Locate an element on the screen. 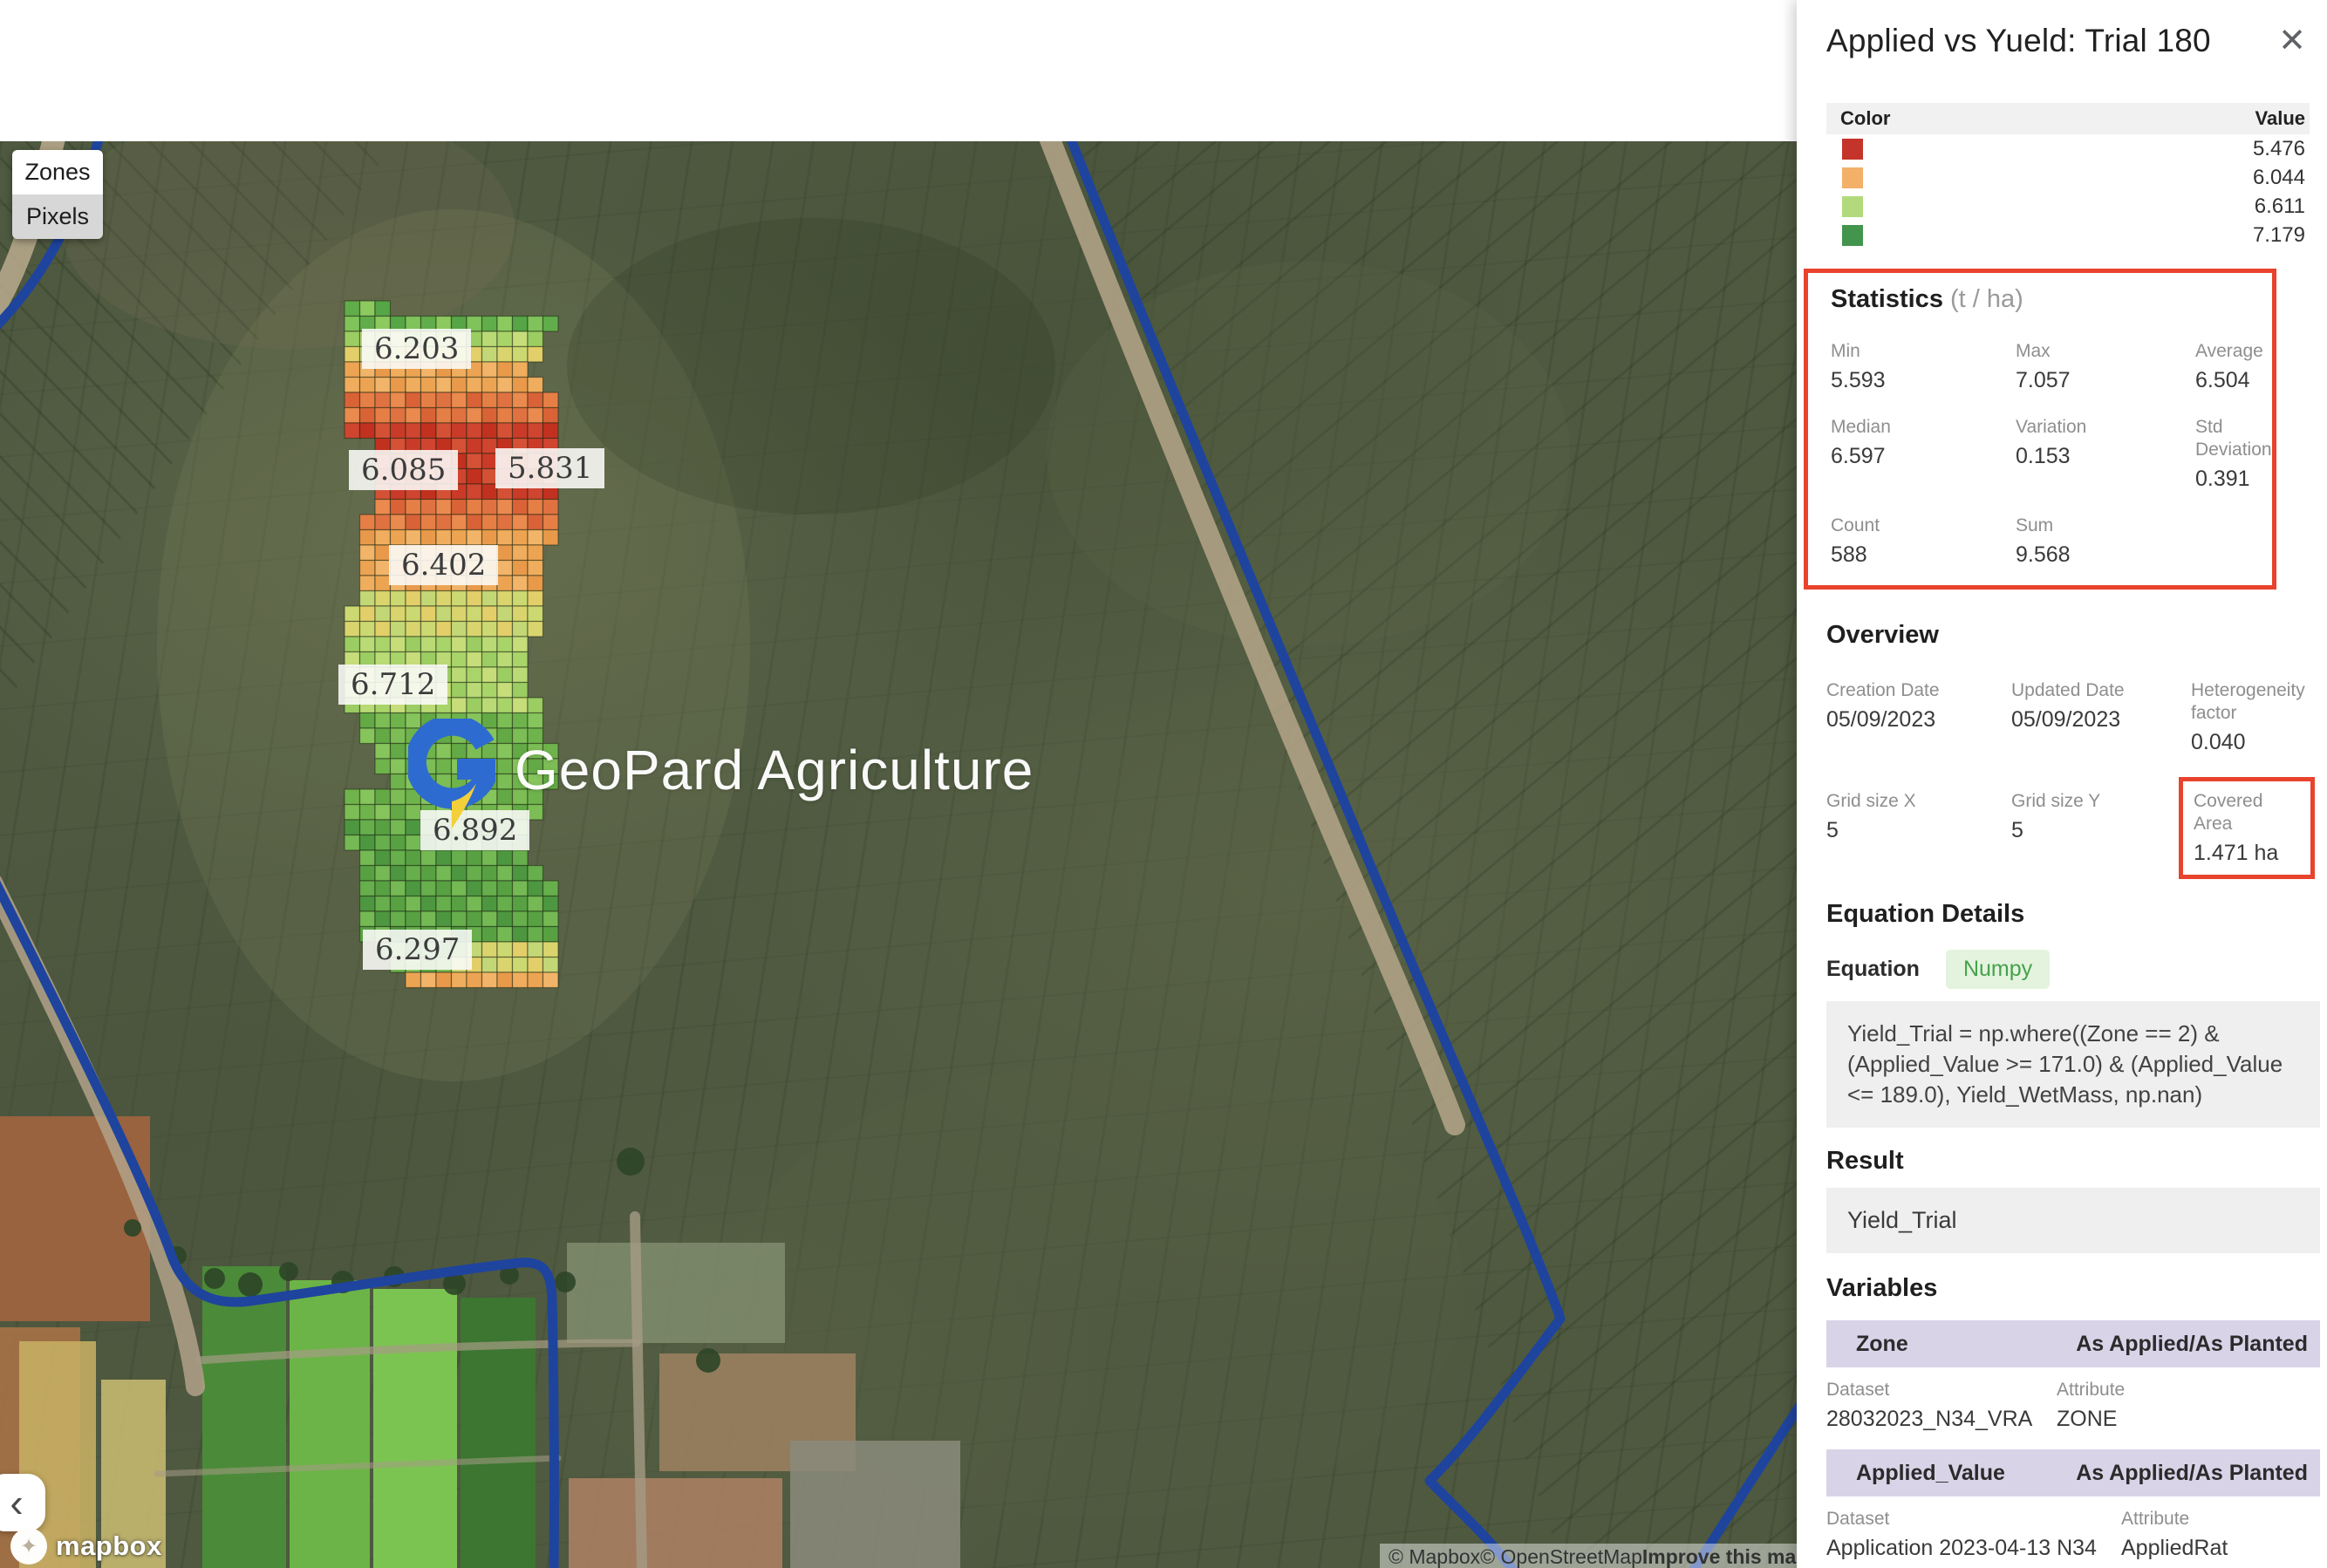  legend-value-header: Value is located at coordinates (2280, 118).